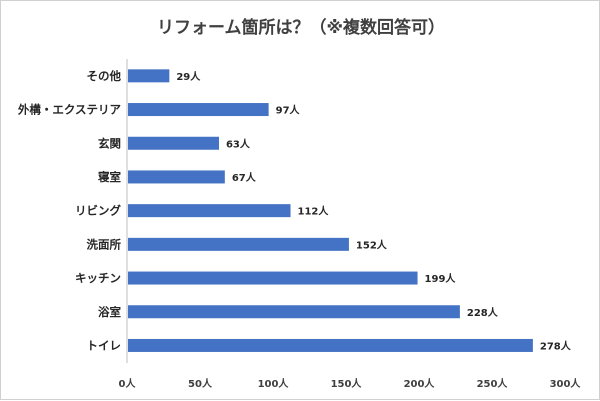 The width and height of the screenshot is (600, 401). I want to click on chart-title: リフォーム箇所は？（※複数回答可）, so click(301, 27).